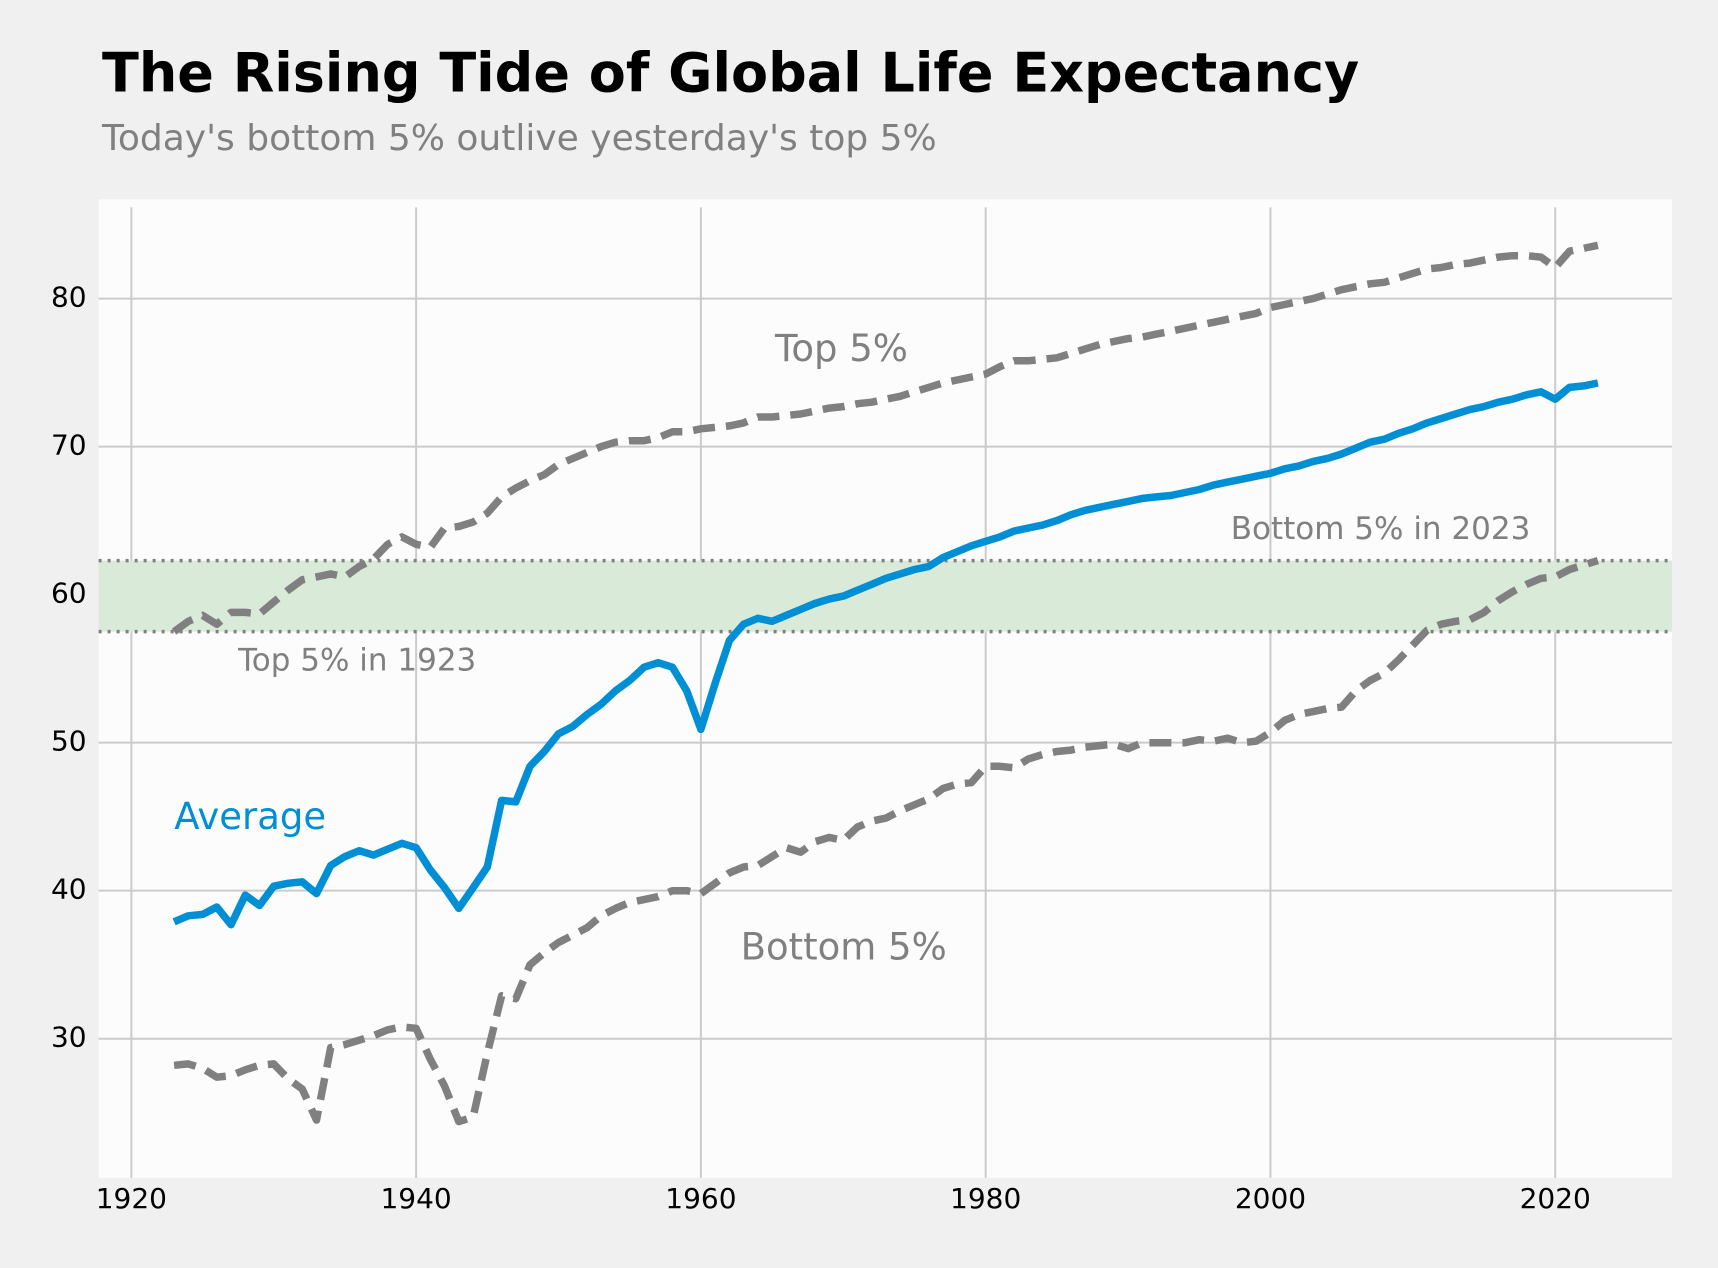  Describe the element at coordinates (700, 1198) in the screenshot. I see `x-tick-label: 1960` at that location.